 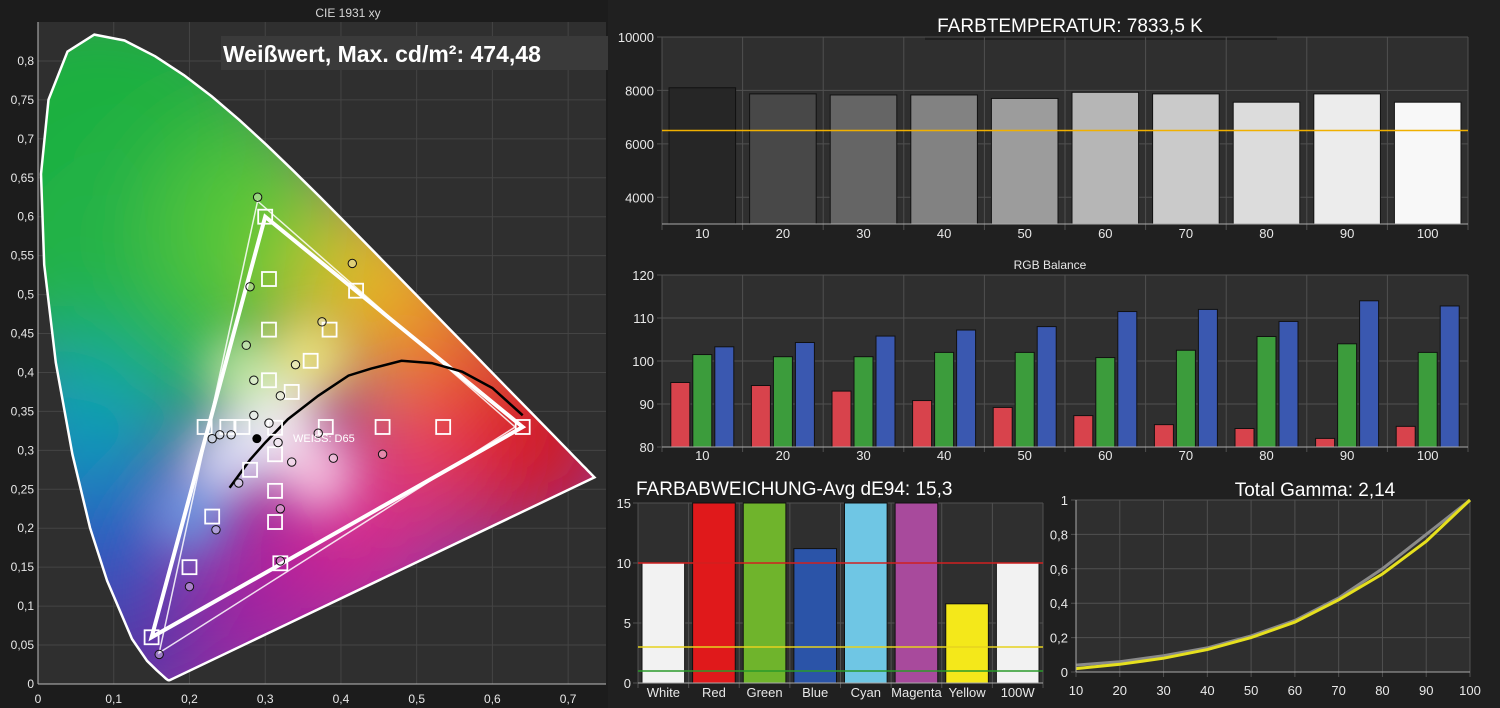 I want to click on ct-x-tick-label: 40, so click(x=944, y=233).